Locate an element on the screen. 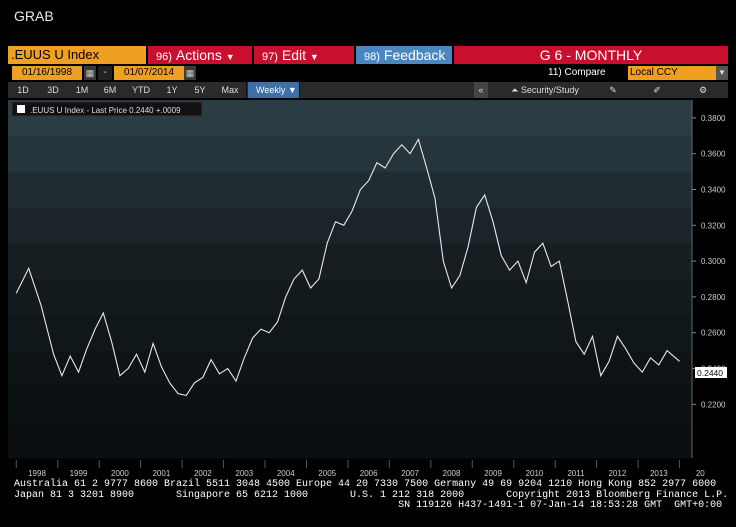 The height and width of the screenshot is (527, 736). actions-label: Actions is located at coordinates (198, 55).